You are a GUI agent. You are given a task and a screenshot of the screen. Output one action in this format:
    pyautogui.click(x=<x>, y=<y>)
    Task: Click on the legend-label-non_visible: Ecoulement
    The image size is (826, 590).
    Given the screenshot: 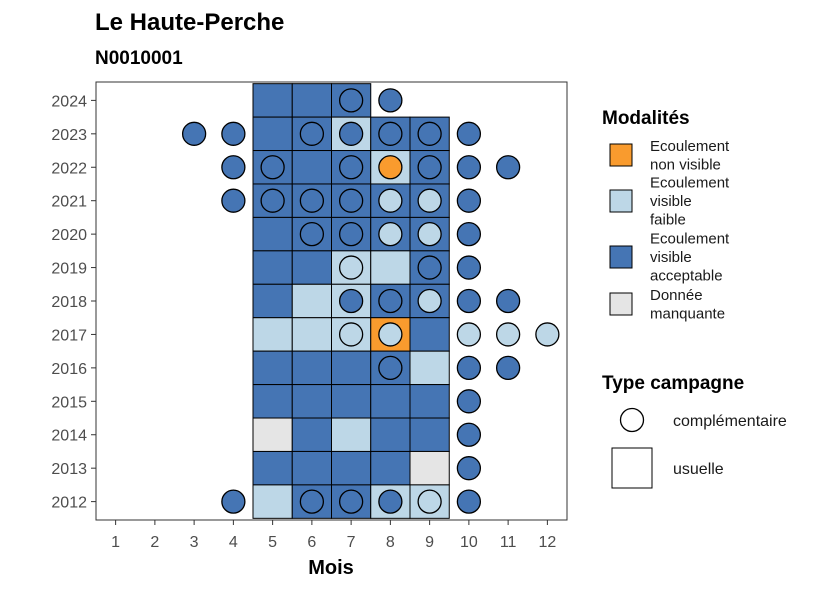 What is the action you would take?
    pyautogui.click(x=690, y=146)
    